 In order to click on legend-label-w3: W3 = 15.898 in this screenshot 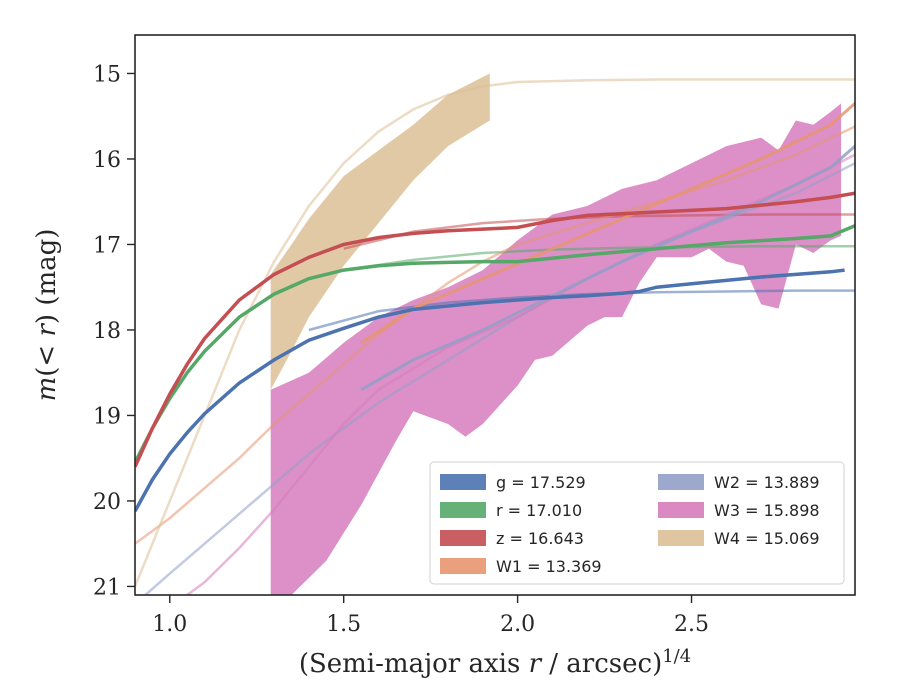, I will do `click(767, 510)`.